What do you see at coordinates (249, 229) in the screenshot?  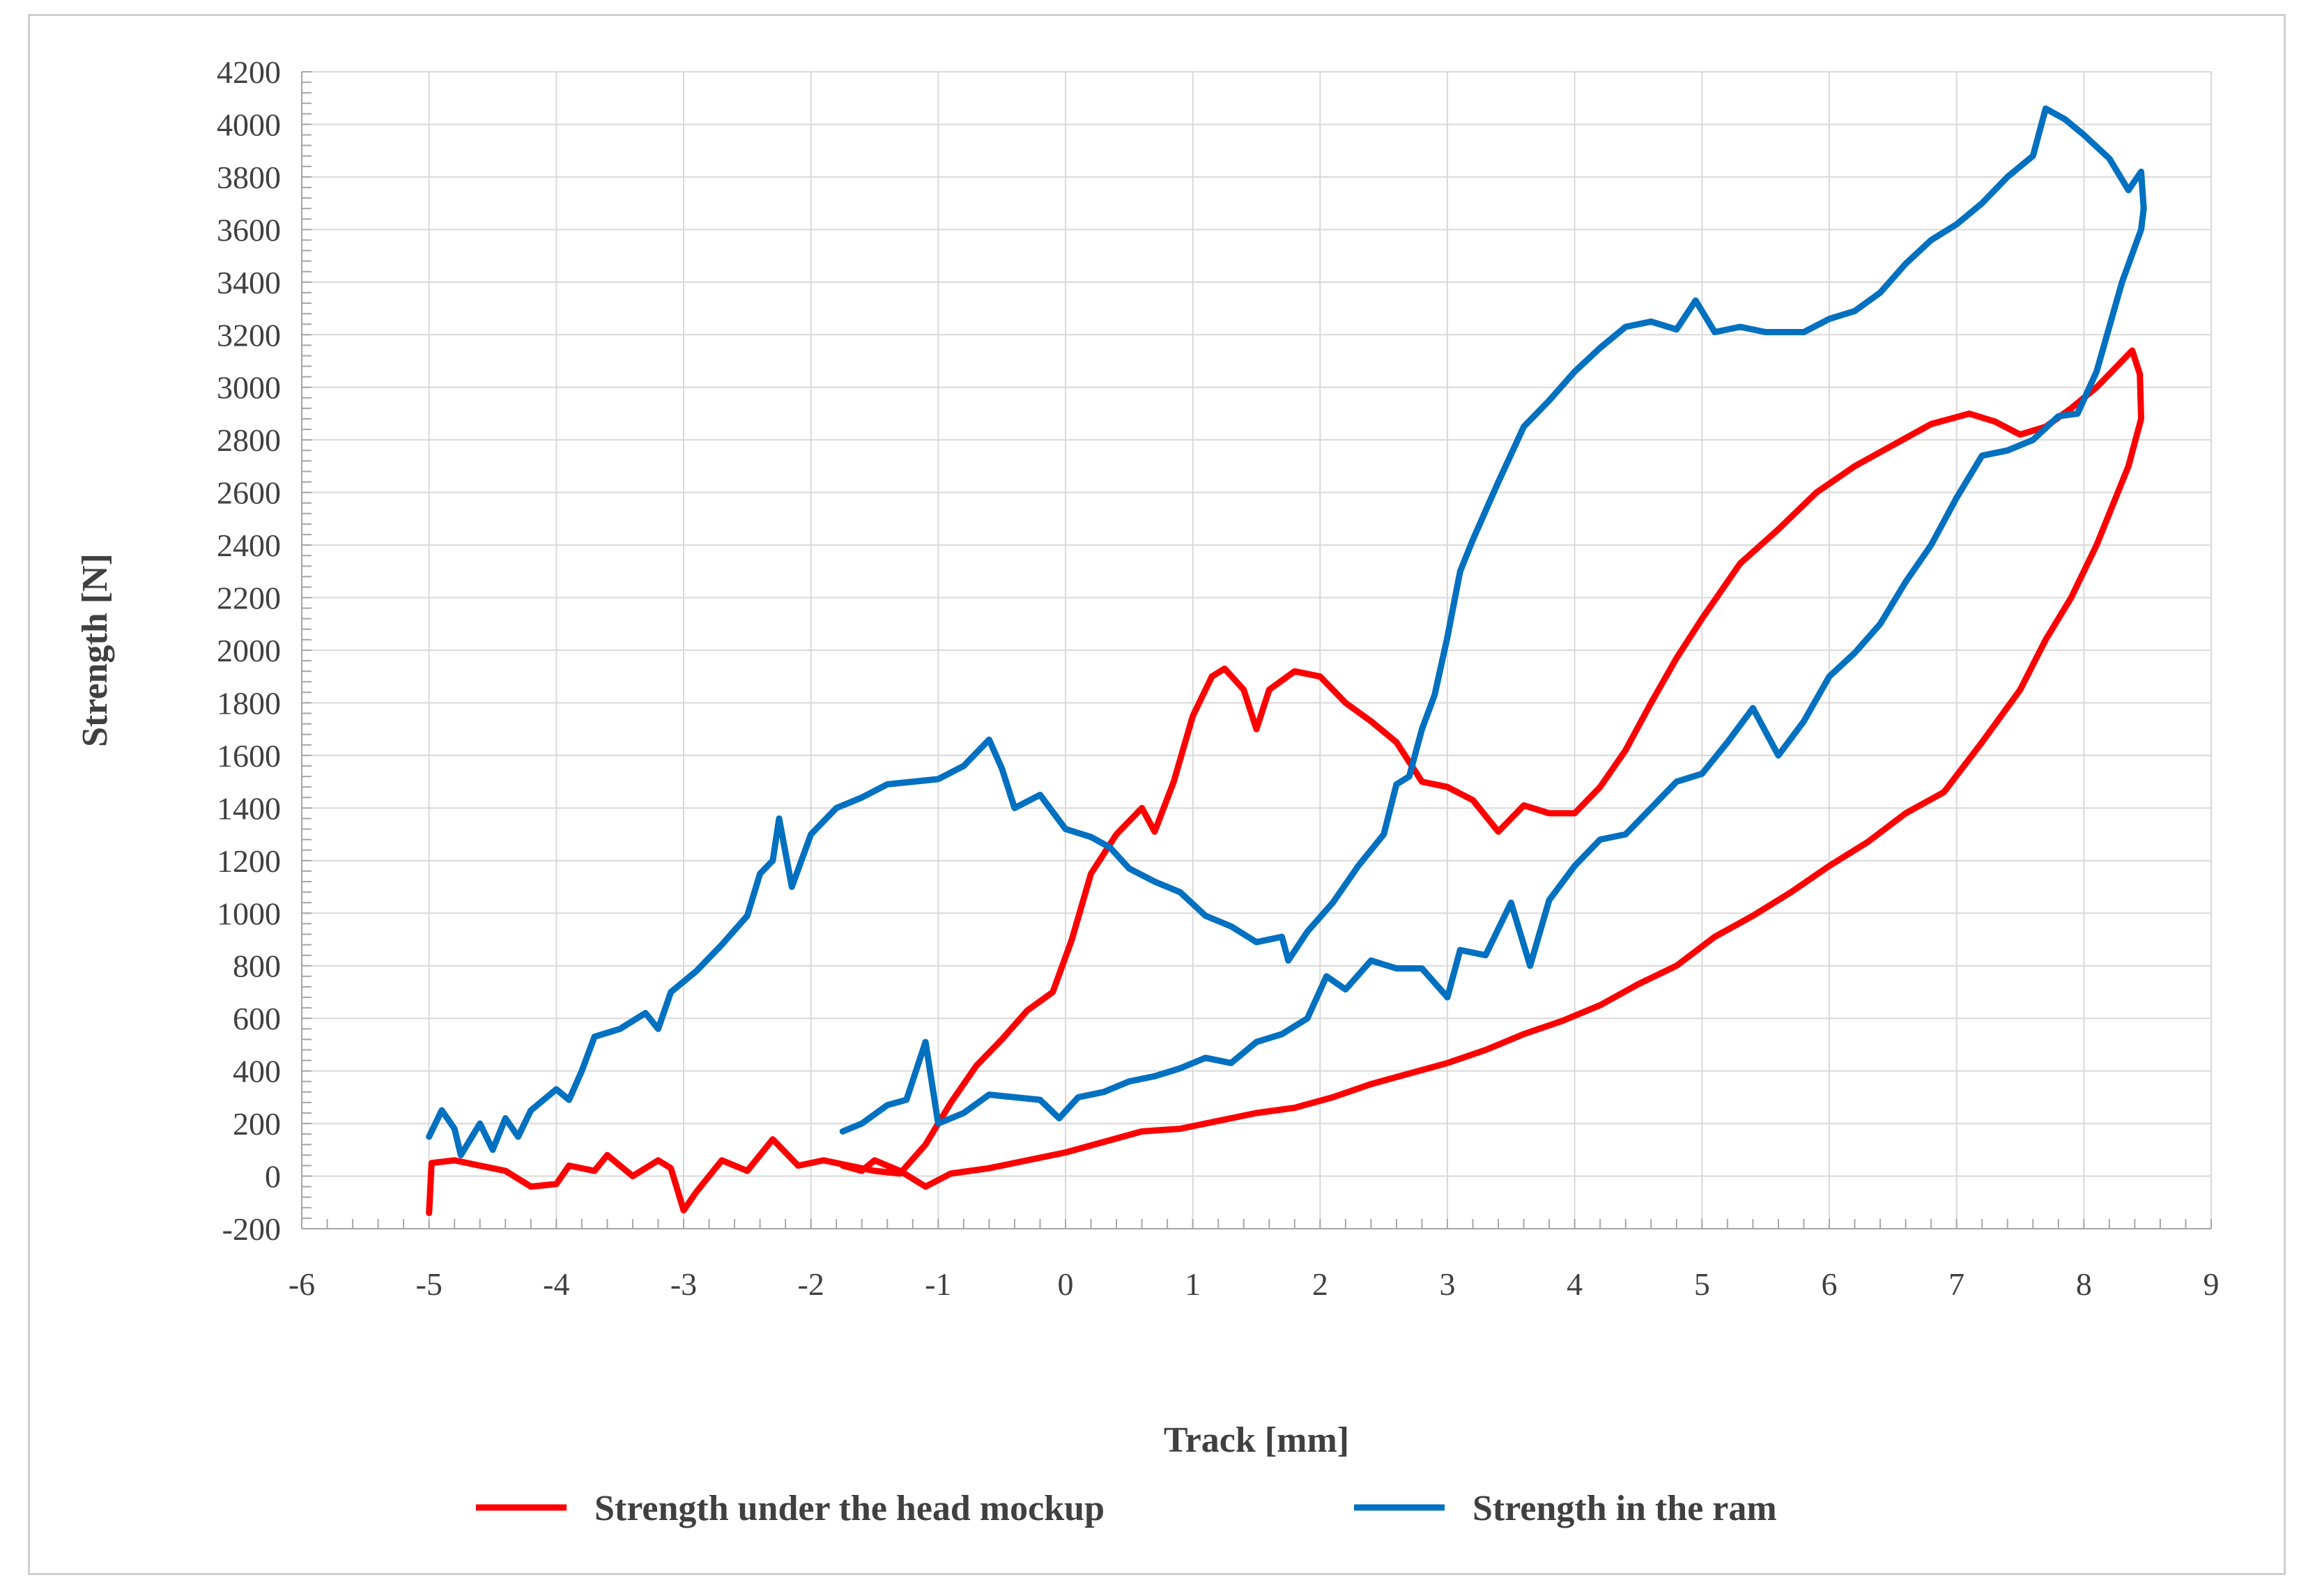 I see `y-tick-label: 3600` at bounding box center [249, 229].